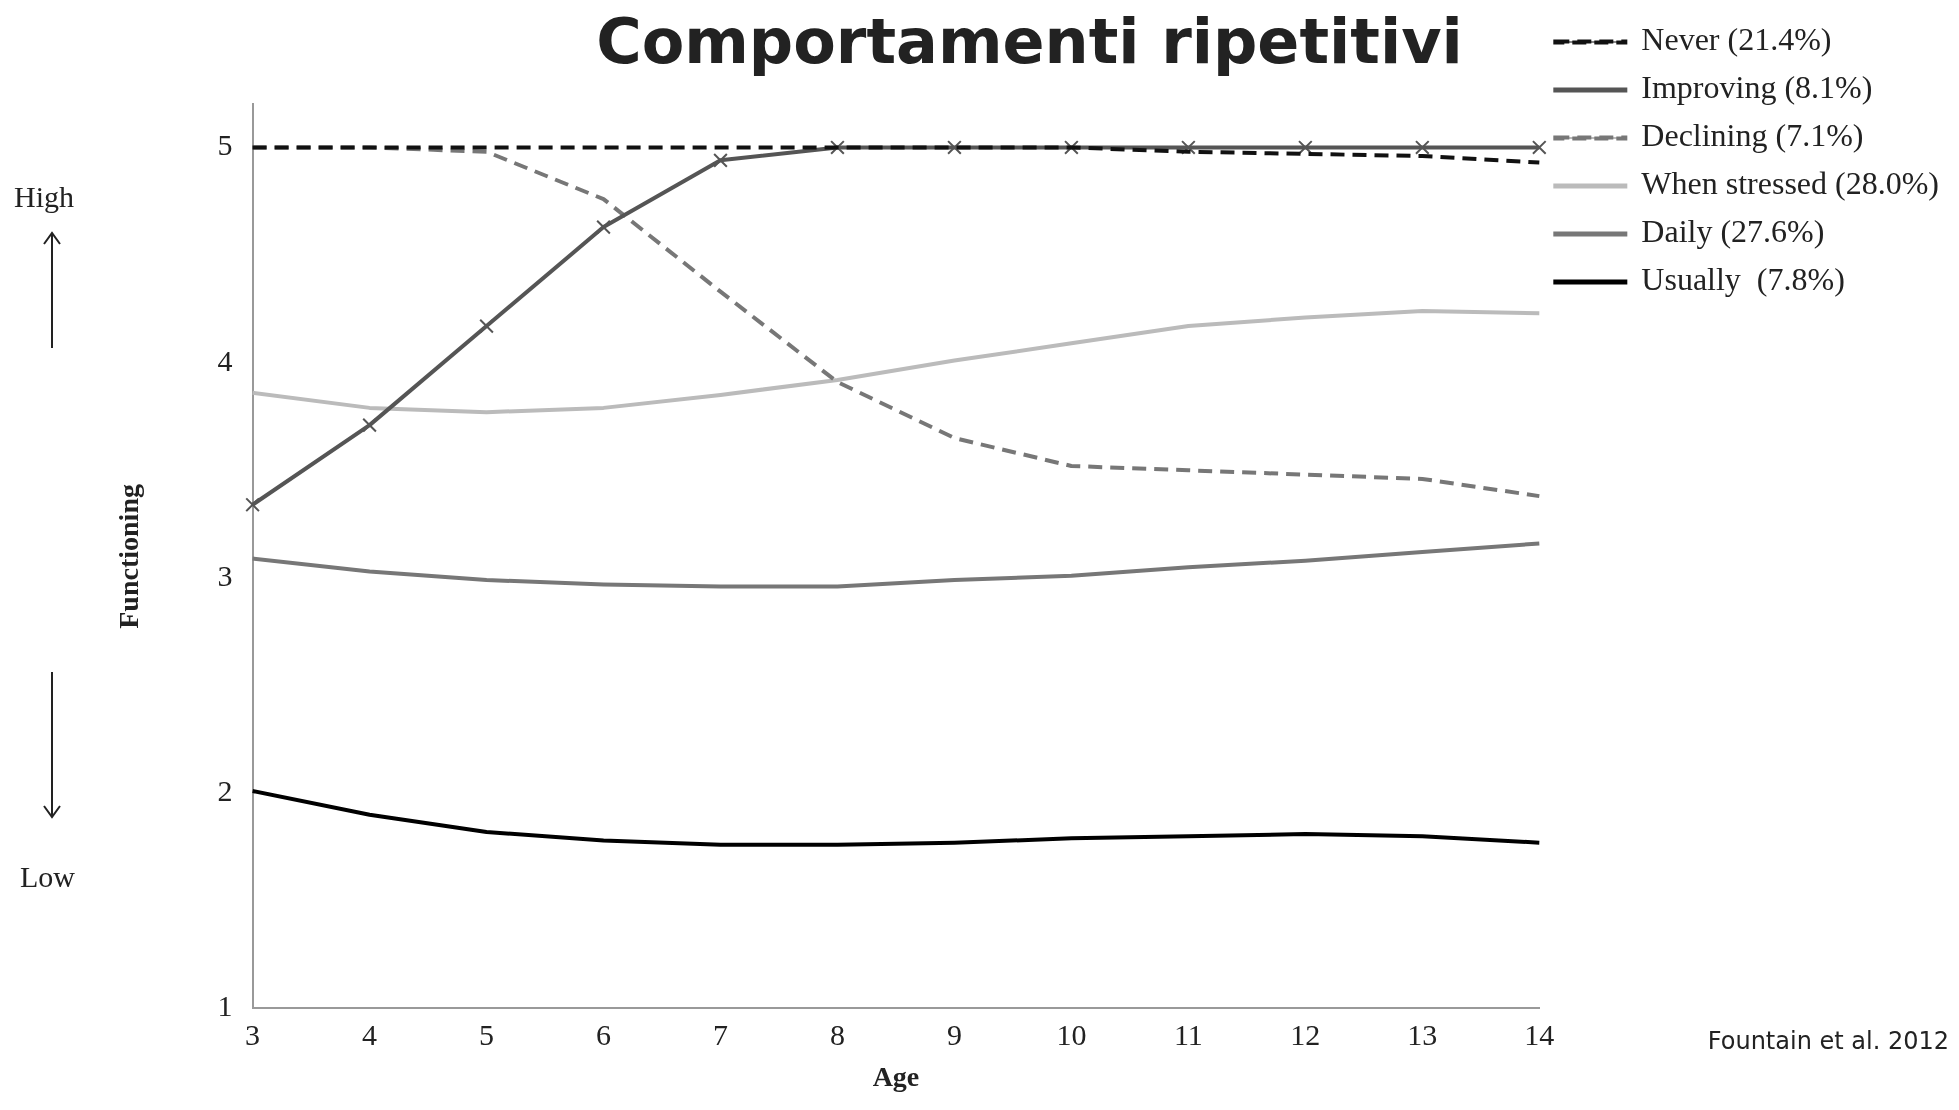 The image size is (1959, 1110). Describe the element at coordinates (44, 197) in the screenshot. I see `text: High` at that location.